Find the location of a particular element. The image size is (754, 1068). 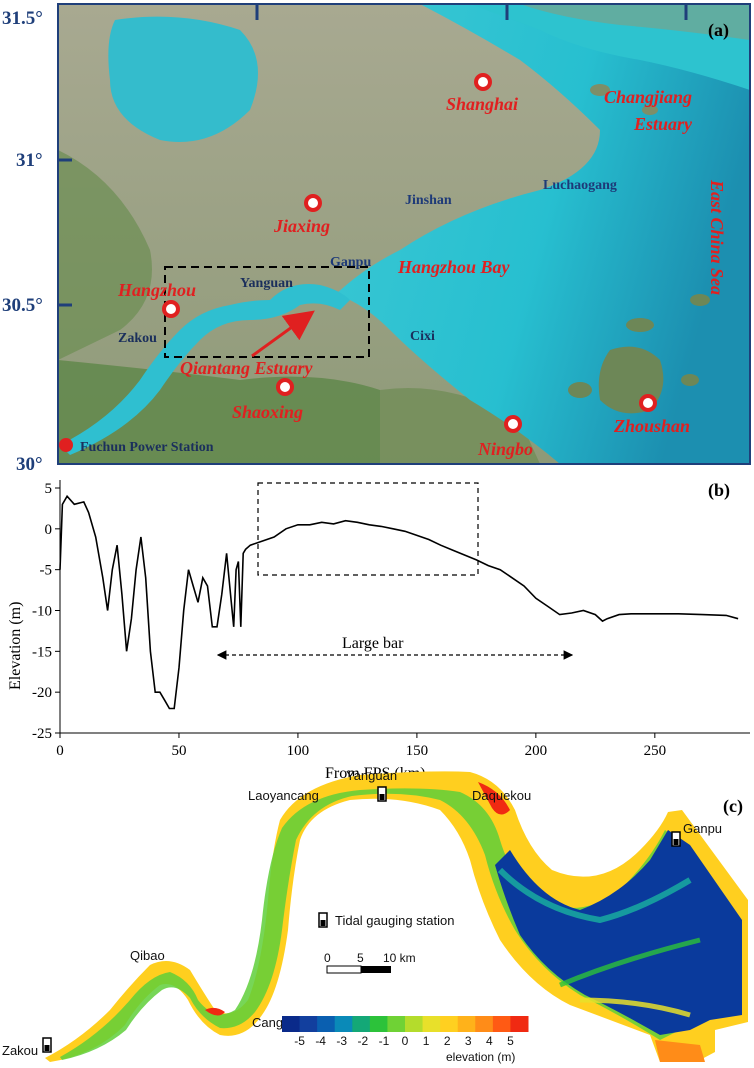

city-label-hangzhou: Hangzhou is located at coordinates (156, 290).